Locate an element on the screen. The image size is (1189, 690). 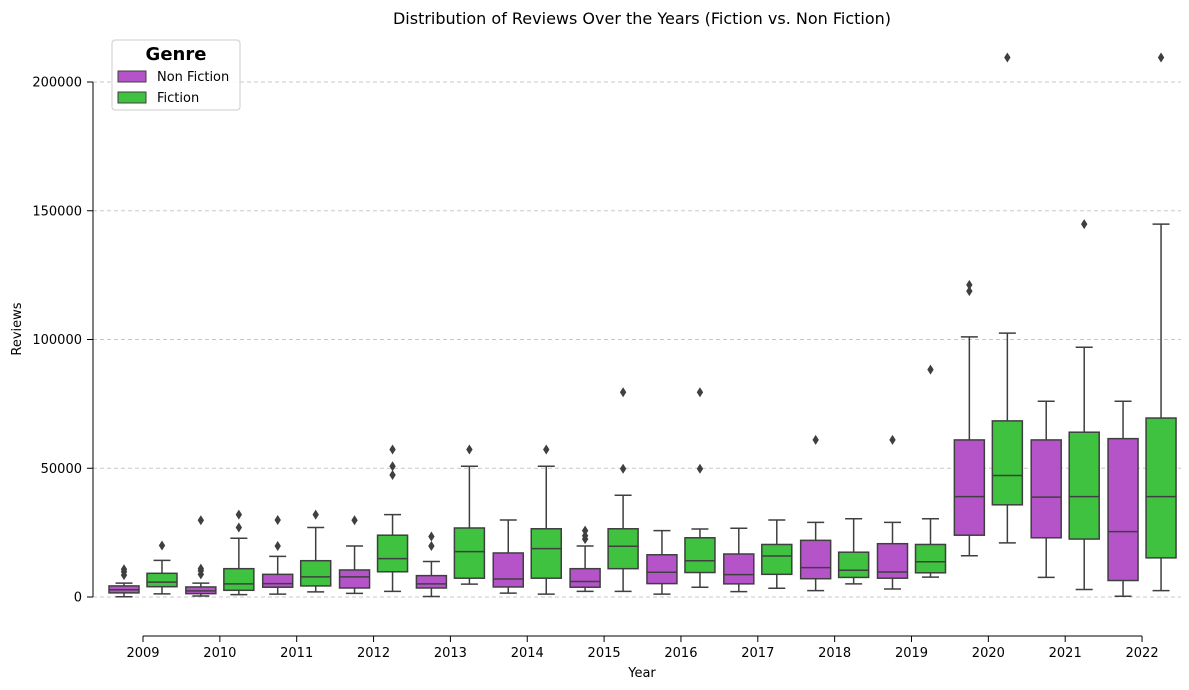
box-non-fiction-2014 is located at coordinates (508, 556).